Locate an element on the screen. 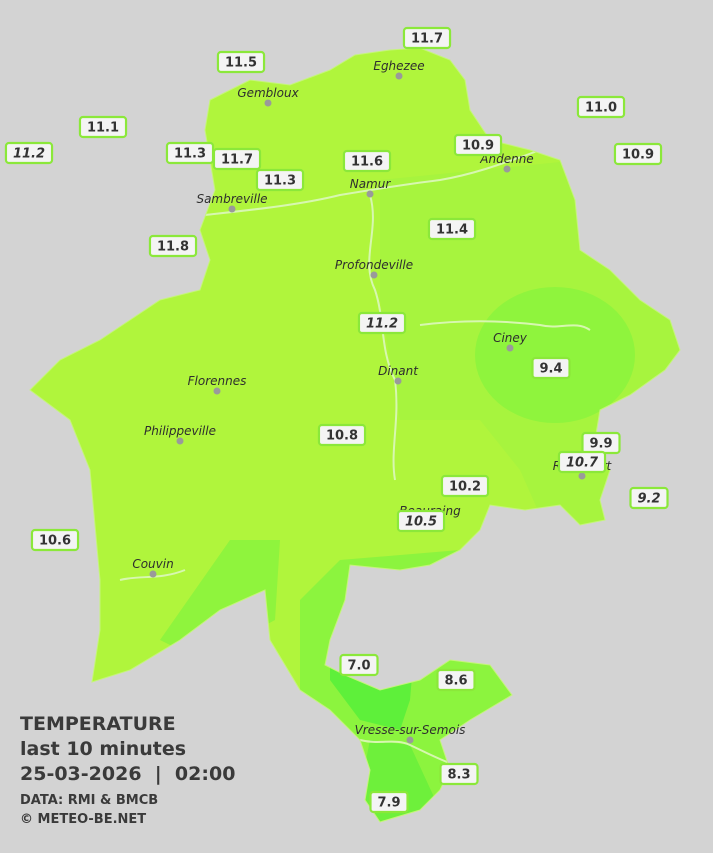  station-value: 8.3 is located at coordinates (458, 775).